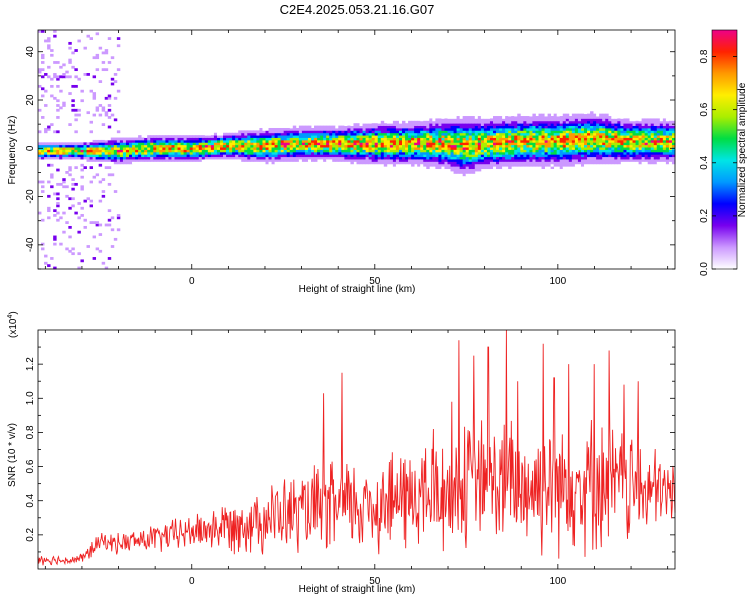  What do you see at coordinates (13, 324) in the screenshot?
I see `snr-scale-note: (x104)` at bounding box center [13, 324].